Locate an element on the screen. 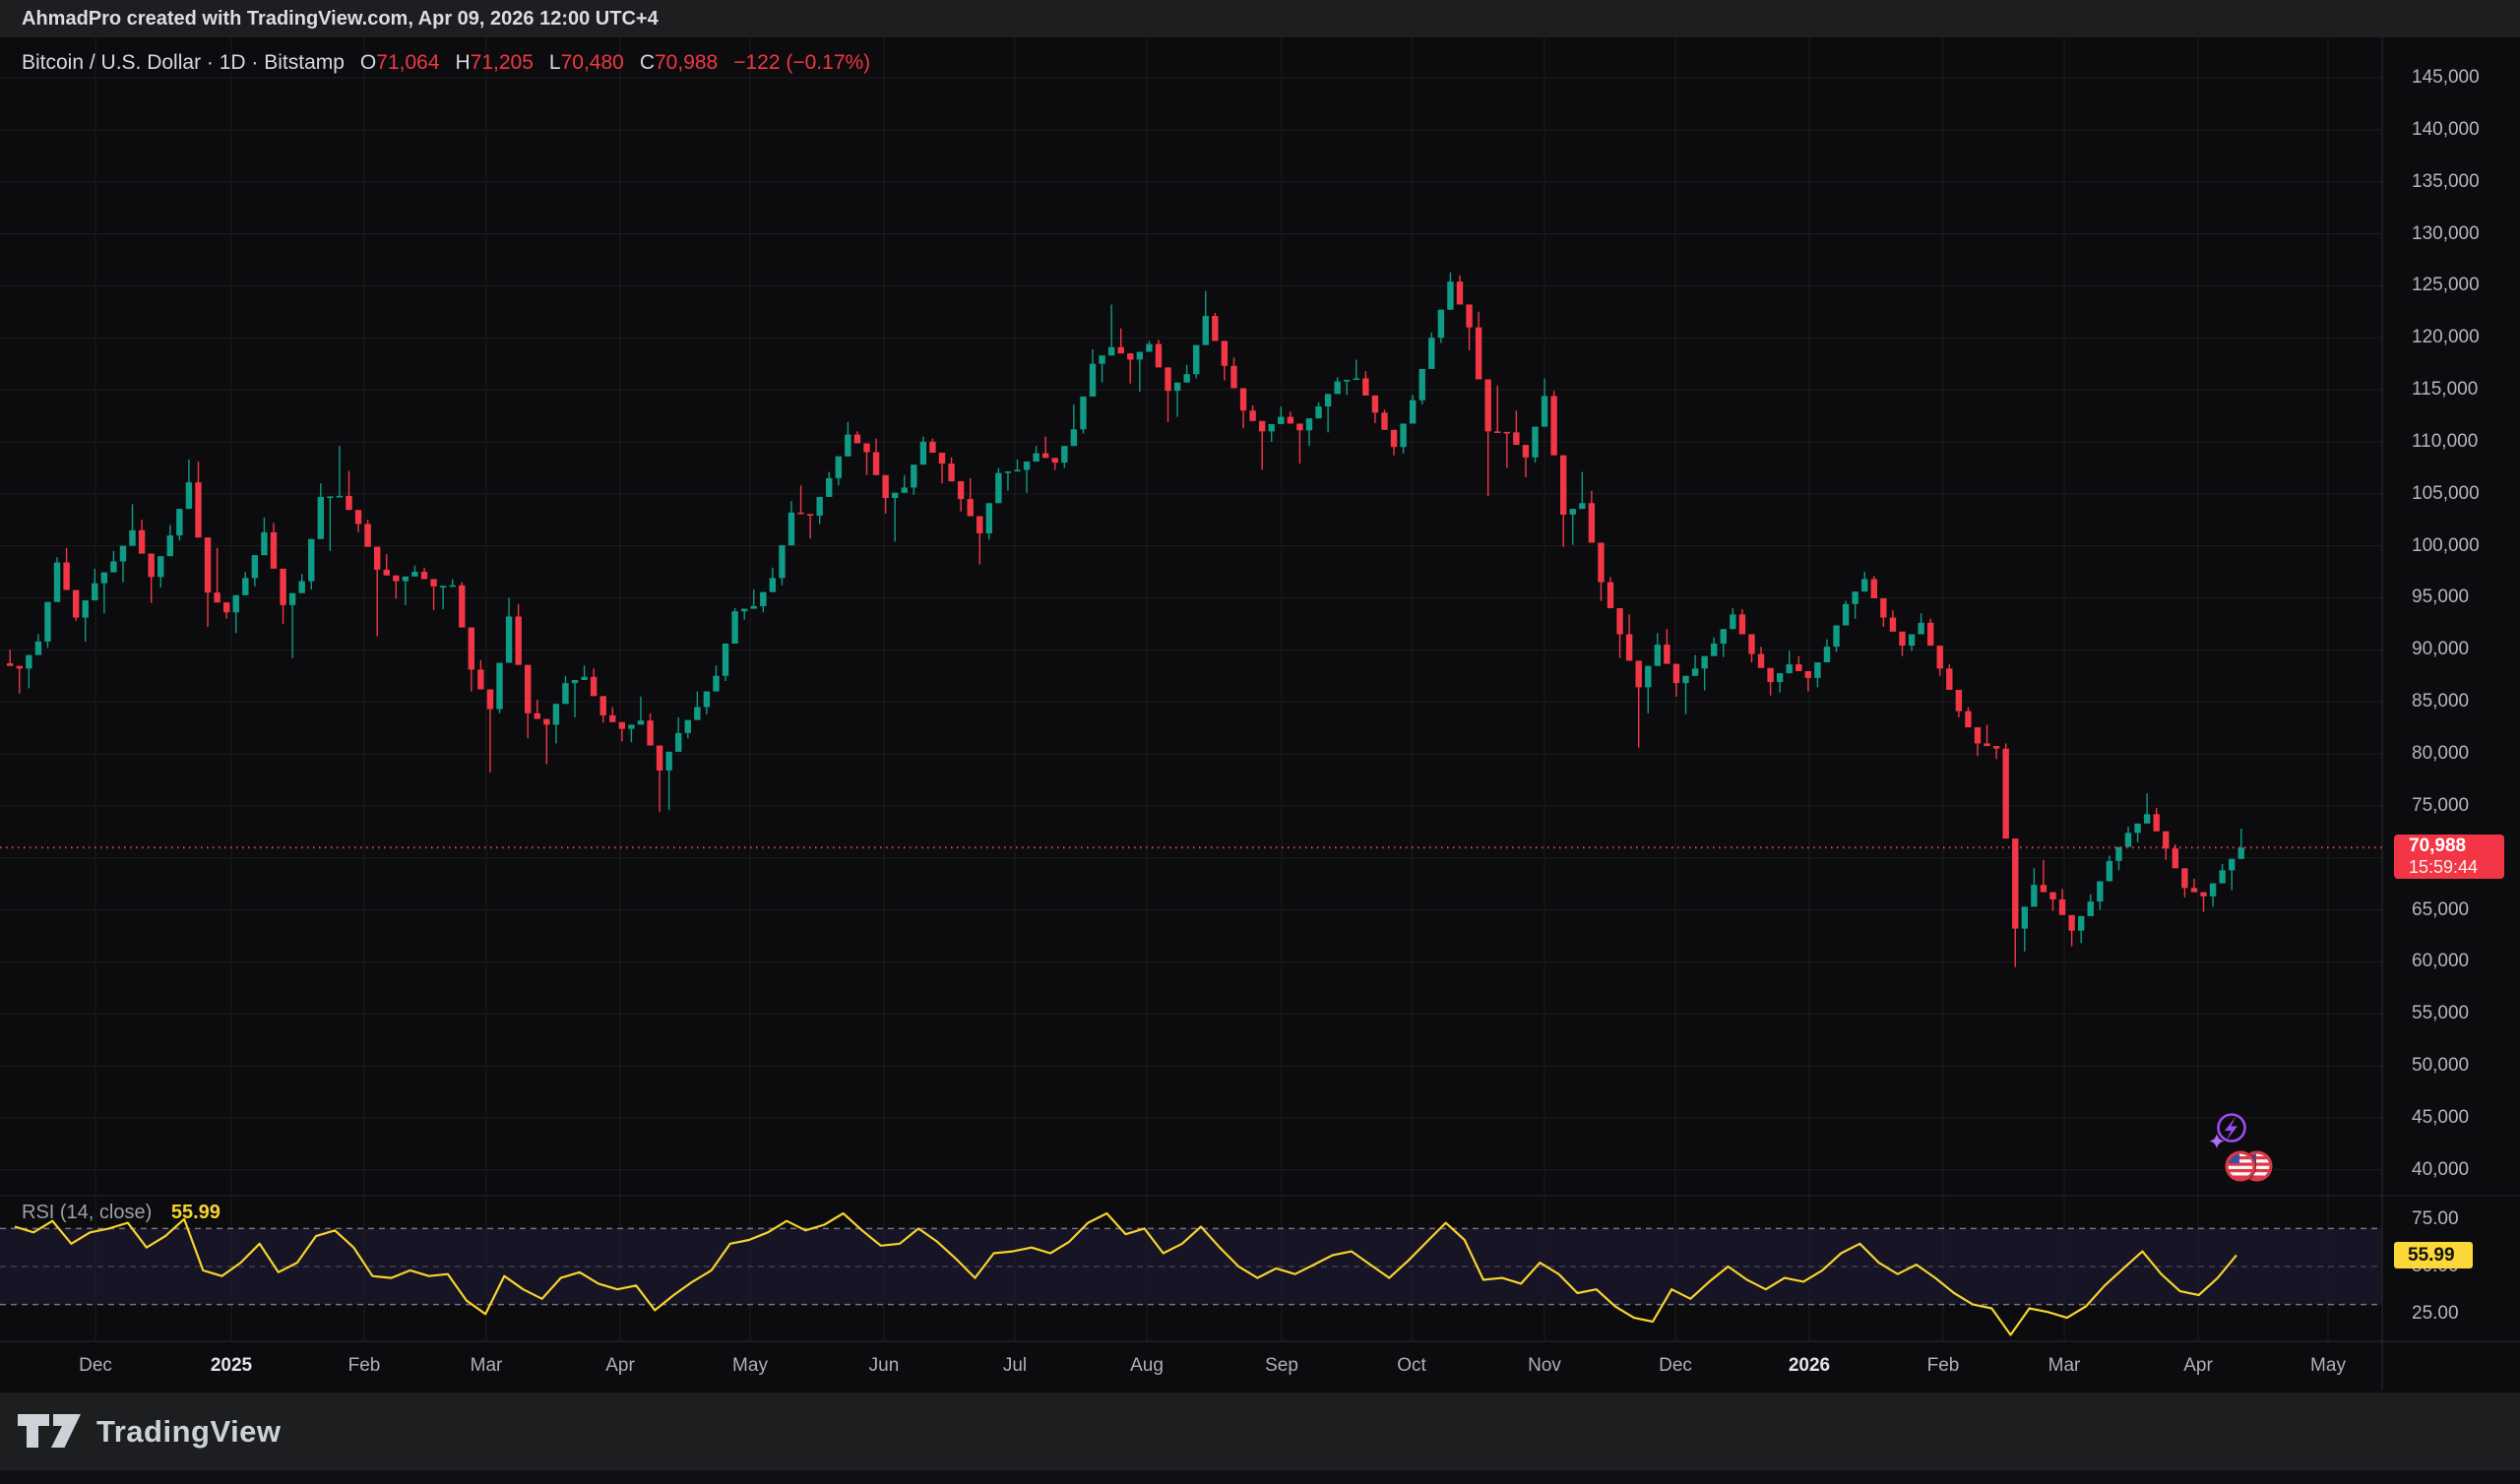 This screenshot has height=1484, width=2520. high-value: 71,205 is located at coordinates (502, 62).